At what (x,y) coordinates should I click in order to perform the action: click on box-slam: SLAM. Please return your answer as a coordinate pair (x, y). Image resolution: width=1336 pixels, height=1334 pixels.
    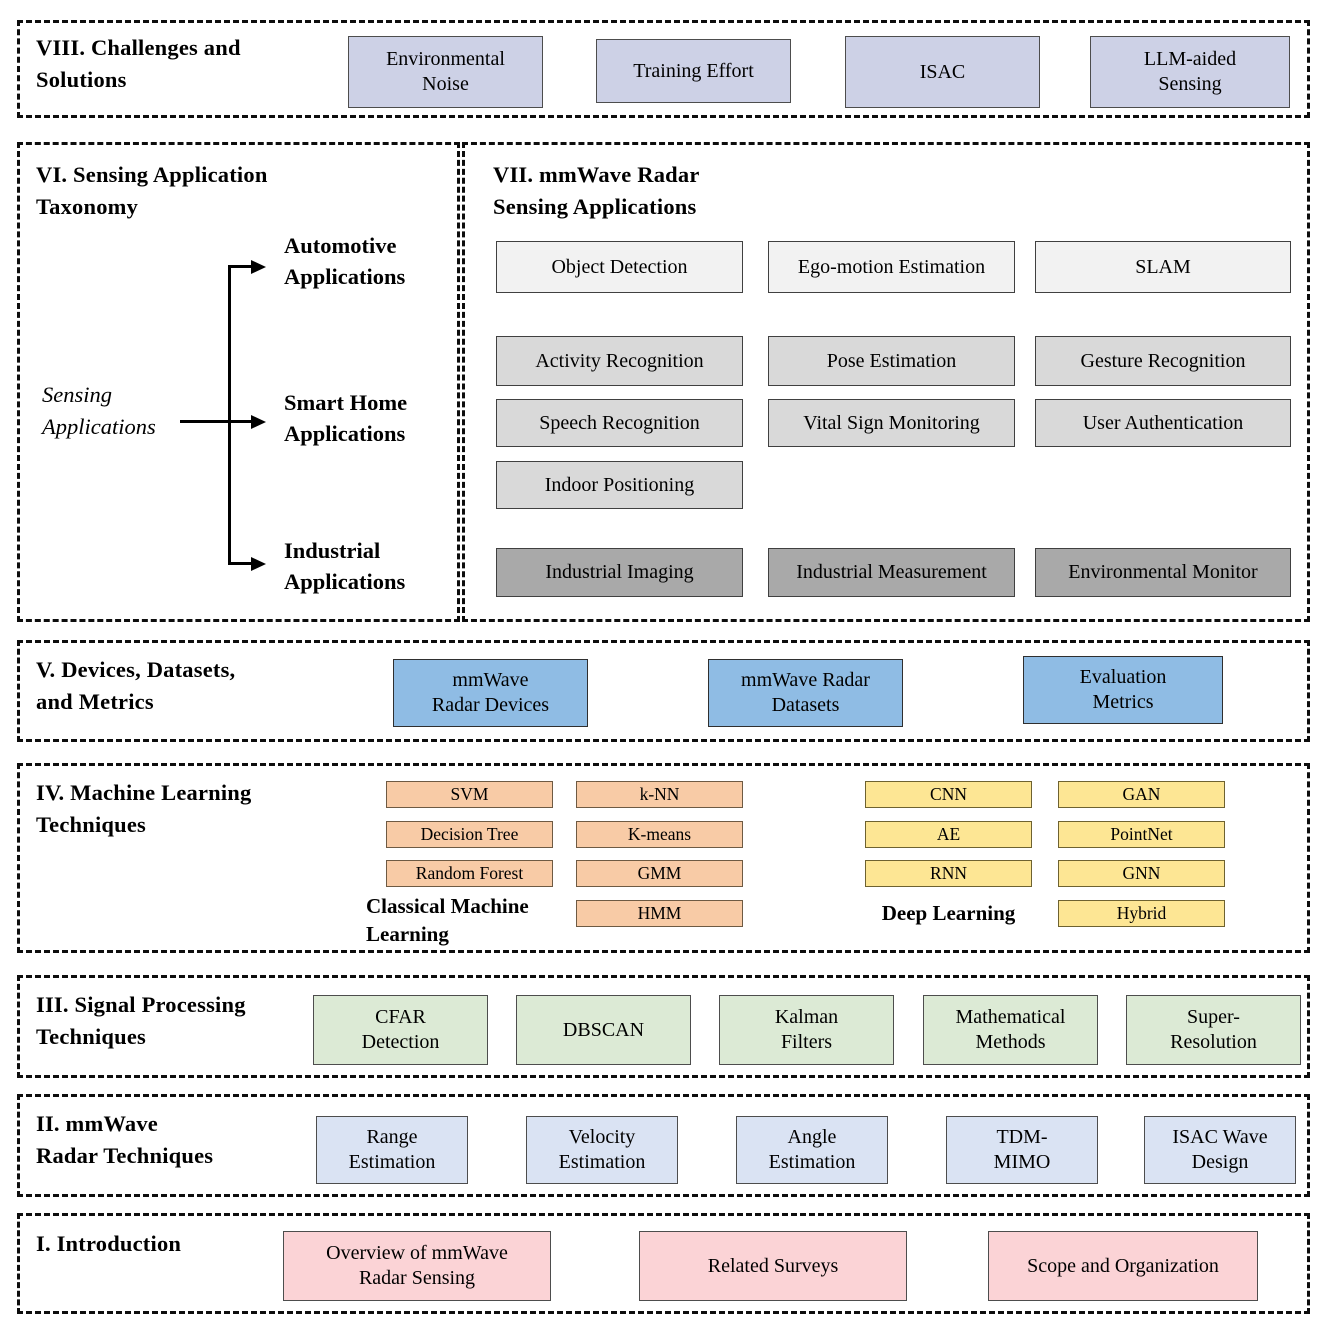
    Looking at the image, I should click on (1163, 267).